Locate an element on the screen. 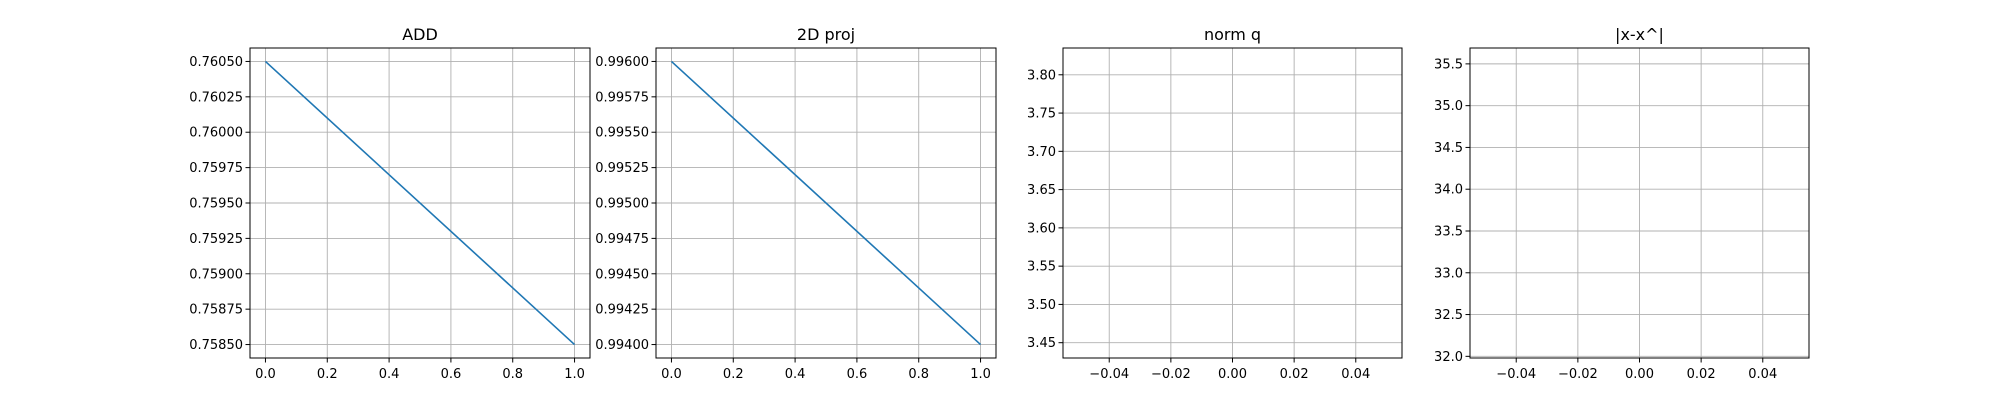 The height and width of the screenshot is (400, 2000). y-tick-label: 33.5 is located at coordinates (1448, 231).